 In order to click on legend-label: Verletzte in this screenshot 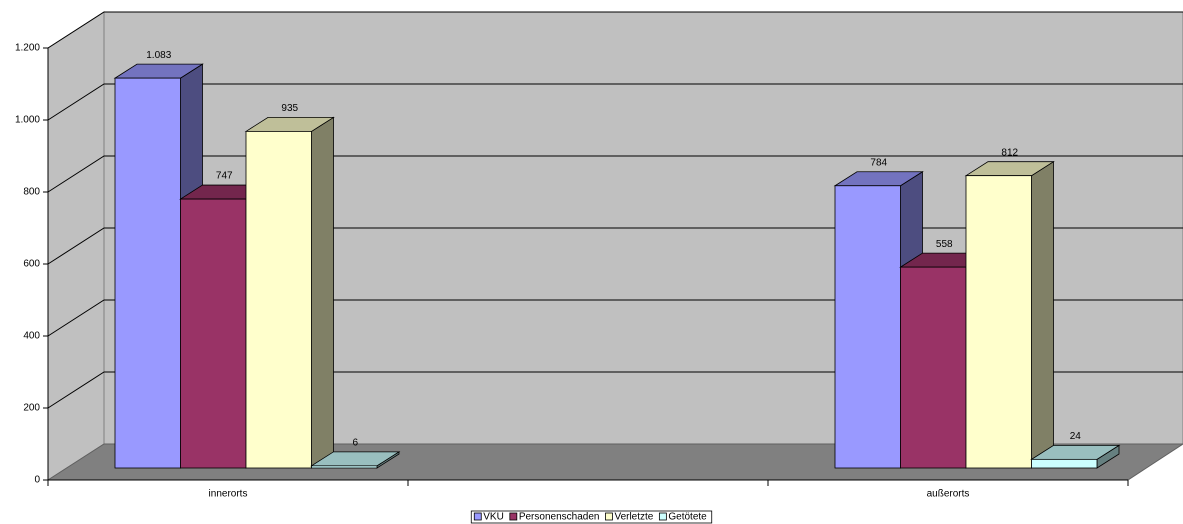, I will do `click(633, 517)`.